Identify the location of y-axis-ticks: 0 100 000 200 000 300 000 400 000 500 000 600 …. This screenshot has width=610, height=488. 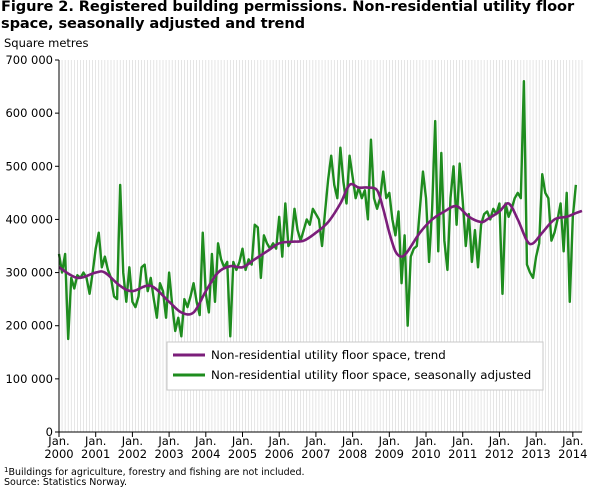
(32, 246).